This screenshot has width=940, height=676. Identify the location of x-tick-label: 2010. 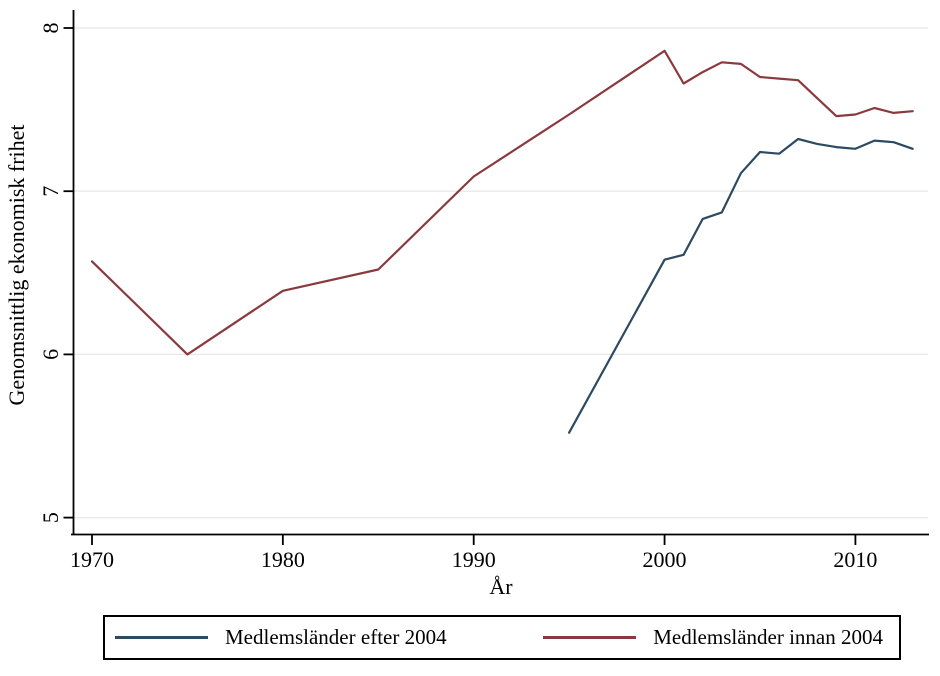
(855, 559).